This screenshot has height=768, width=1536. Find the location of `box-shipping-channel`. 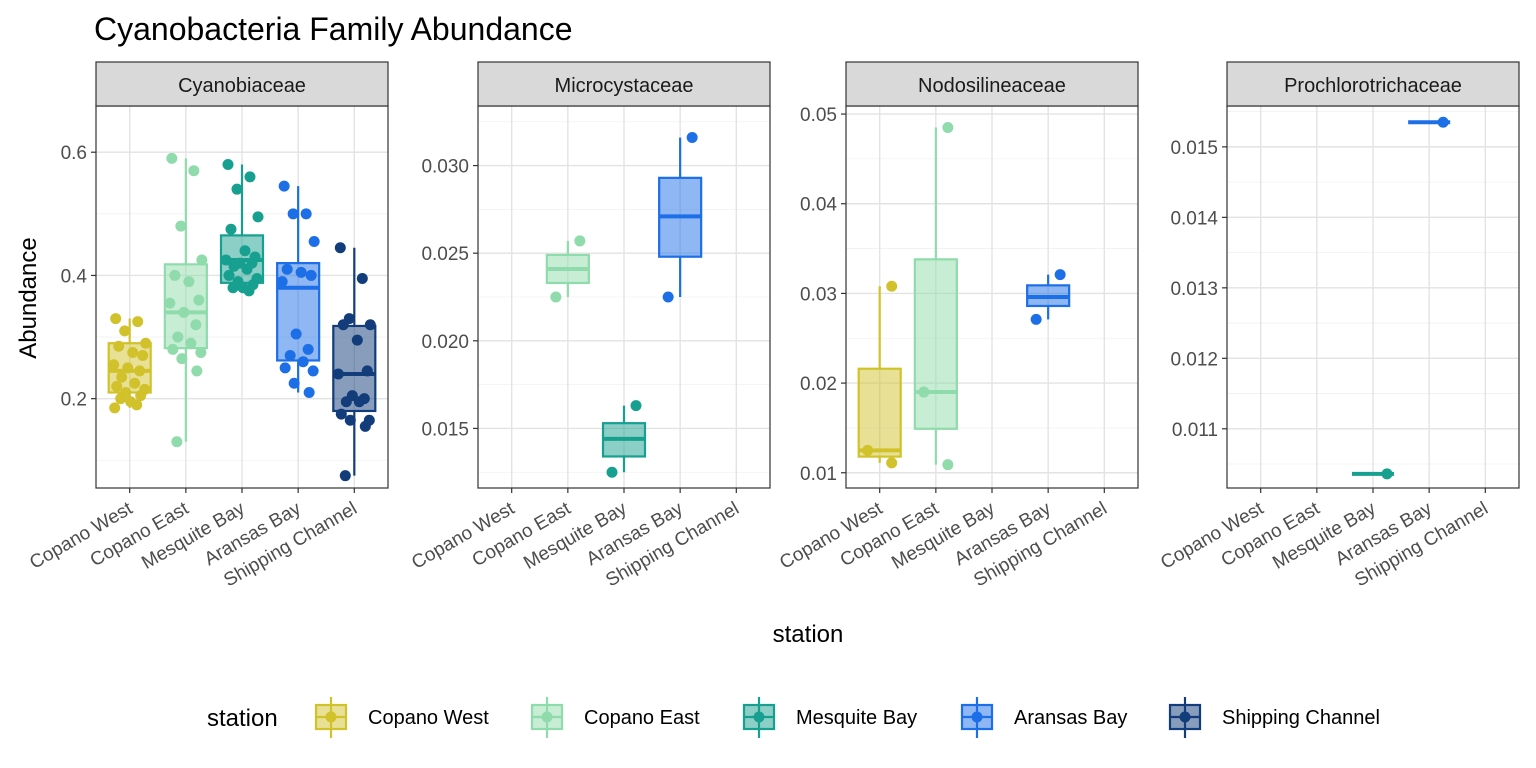

box-shipping-channel is located at coordinates (354, 362).